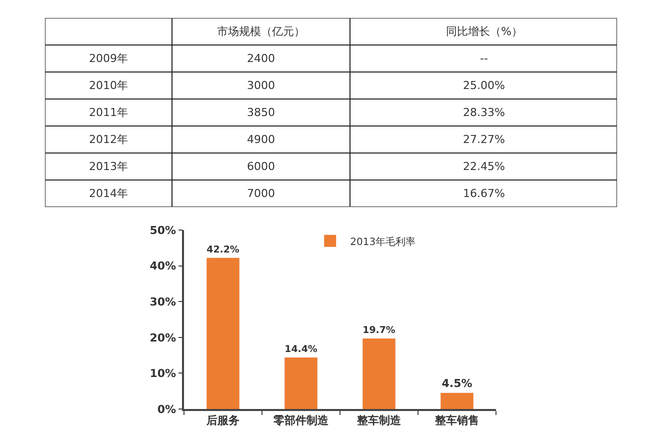 This screenshot has width=664, height=444. Describe the element at coordinates (163, 301) in the screenshot. I see `y-tick-label: 30%` at that location.